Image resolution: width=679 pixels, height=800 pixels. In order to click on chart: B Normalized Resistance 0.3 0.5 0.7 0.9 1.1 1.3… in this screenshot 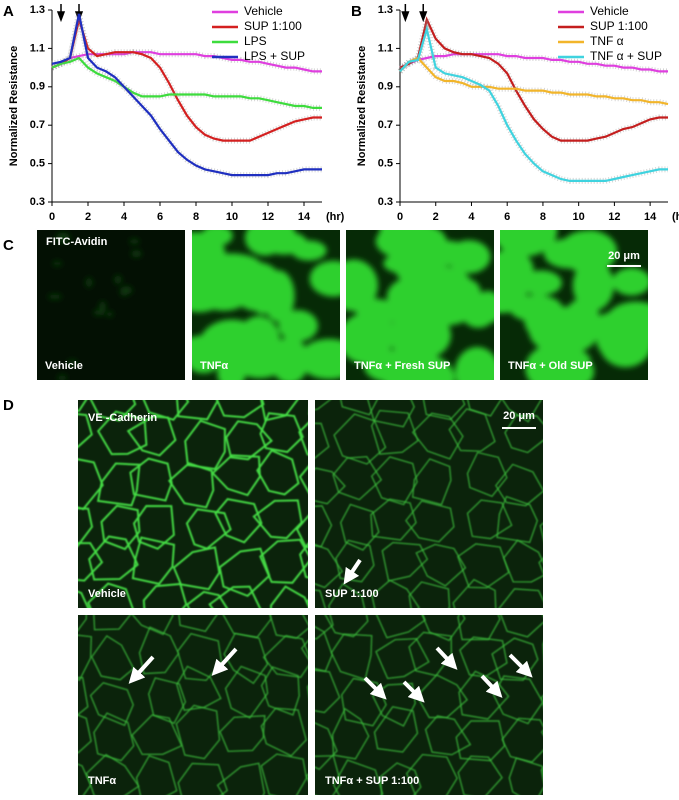, I will do `click(515, 113)`.